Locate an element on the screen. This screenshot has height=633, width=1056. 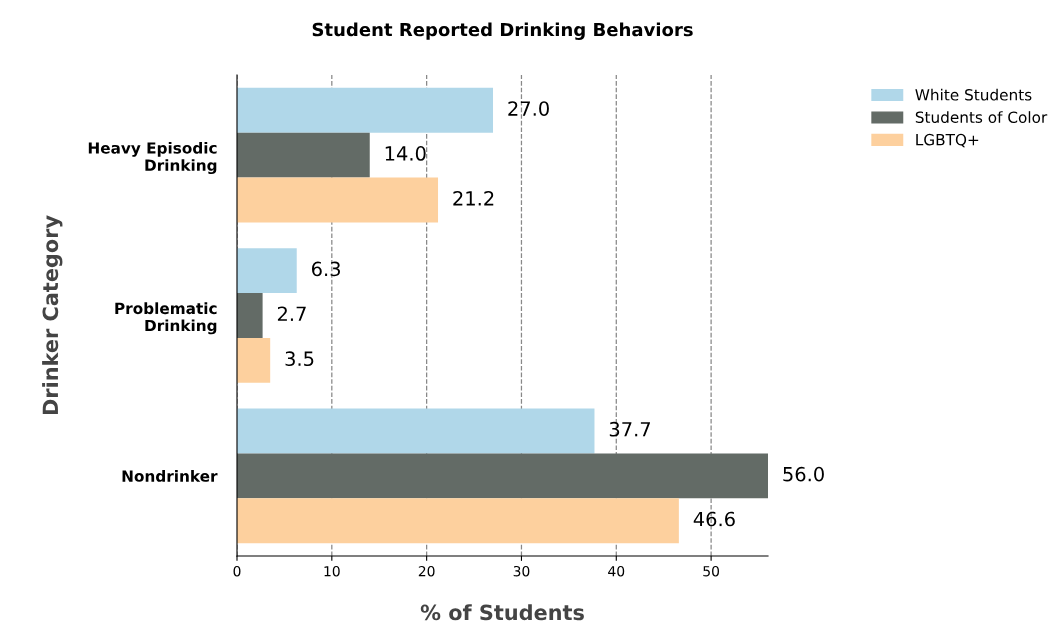
x-tick-label: 10 is located at coordinates (332, 571).